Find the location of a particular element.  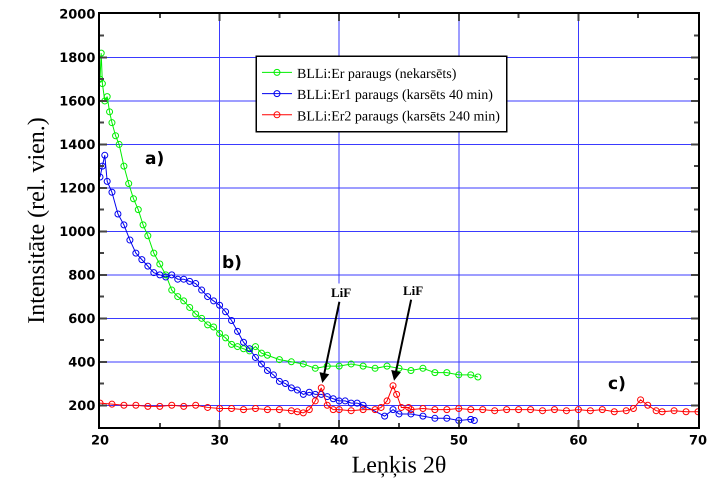

y-tick-label: 1400 is located at coordinates (77, 145).